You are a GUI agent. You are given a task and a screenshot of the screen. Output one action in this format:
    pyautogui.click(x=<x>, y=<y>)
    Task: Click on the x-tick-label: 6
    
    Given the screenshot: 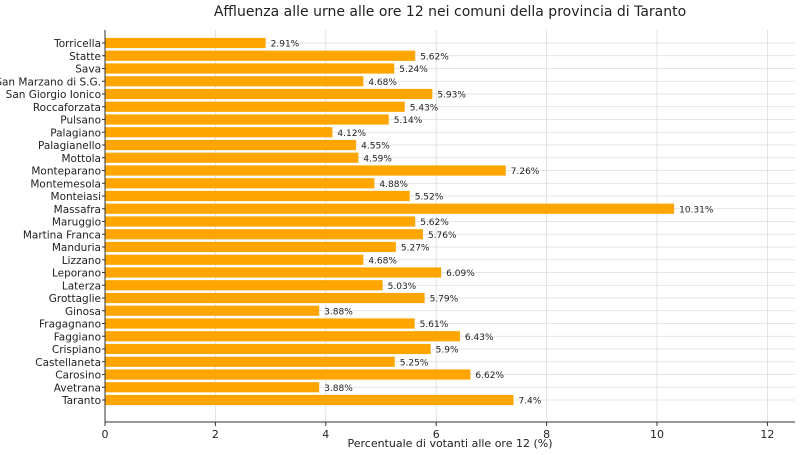 What is the action you would take?
    pyautogui.click(x=436, y=434)
    